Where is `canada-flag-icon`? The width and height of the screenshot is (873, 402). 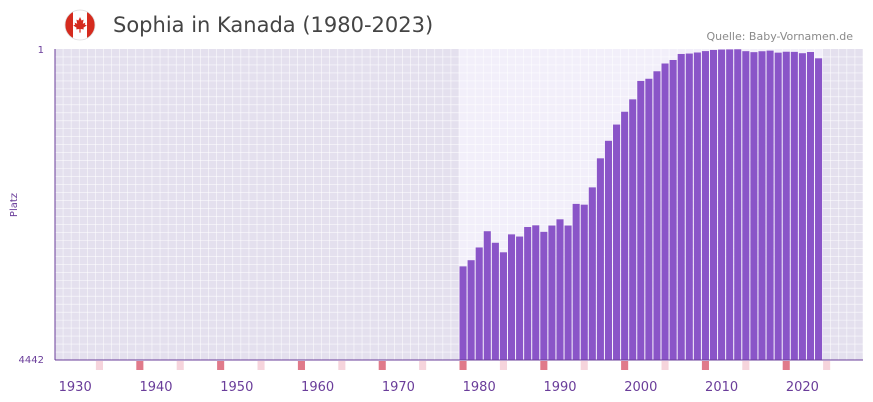
canada-flag-icon is located at coordinates (80, 25).